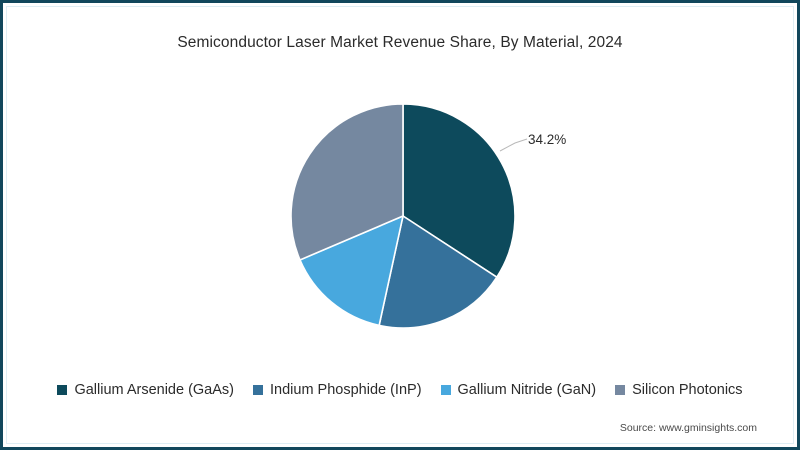  I want to click on legend-item: Gallium Arsenide (GaAs), so click(145, 390).